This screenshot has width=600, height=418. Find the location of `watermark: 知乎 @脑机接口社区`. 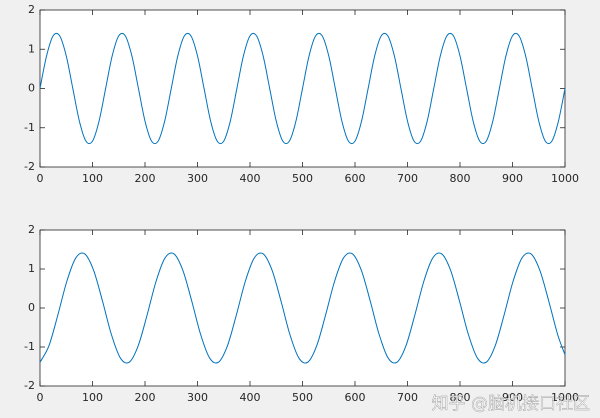

watermark: 知乎 @脑机接口社区 is located at coordinates (511, 404).